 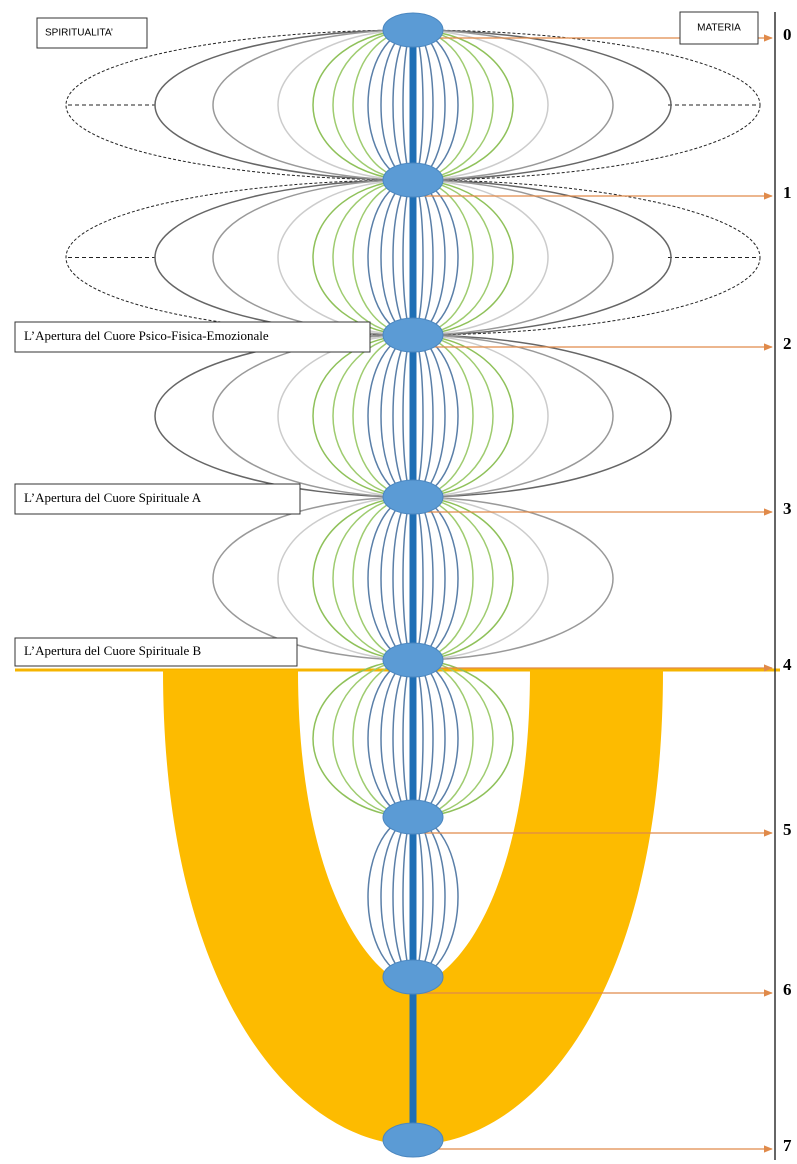 What do you see at coordinates (787, 343) in the screenshot?
I see `level-number: 2` at bounding box center [787, 343].